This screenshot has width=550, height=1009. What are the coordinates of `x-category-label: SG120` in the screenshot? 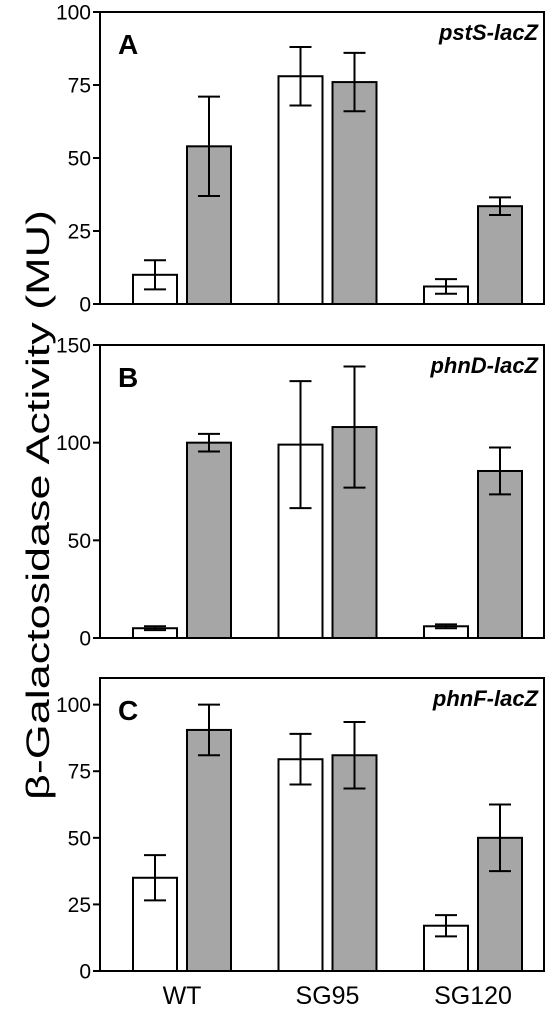 It's located at (473, 995).